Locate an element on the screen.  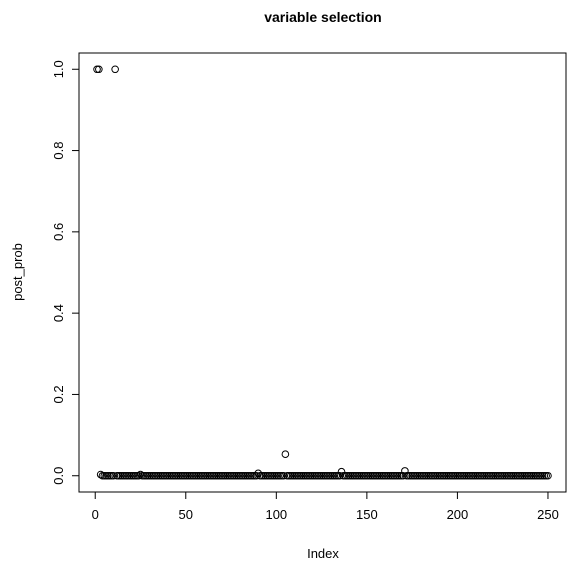
x-tick-label: 0 is located at coordinates (95, 514).